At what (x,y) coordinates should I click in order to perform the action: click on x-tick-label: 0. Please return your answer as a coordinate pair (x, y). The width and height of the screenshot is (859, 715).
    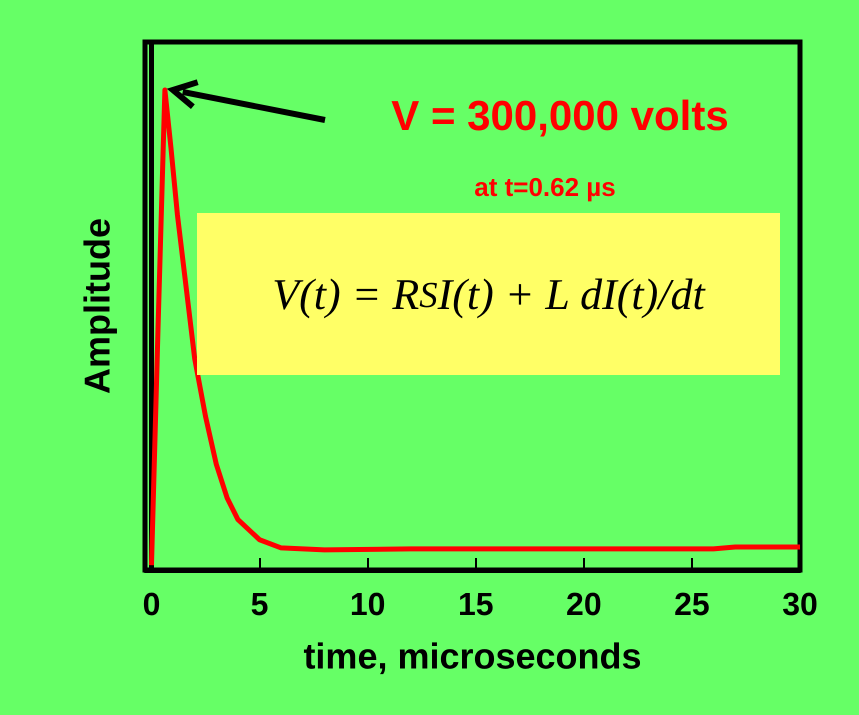
    Looking at the image, I should click on (151, 604).